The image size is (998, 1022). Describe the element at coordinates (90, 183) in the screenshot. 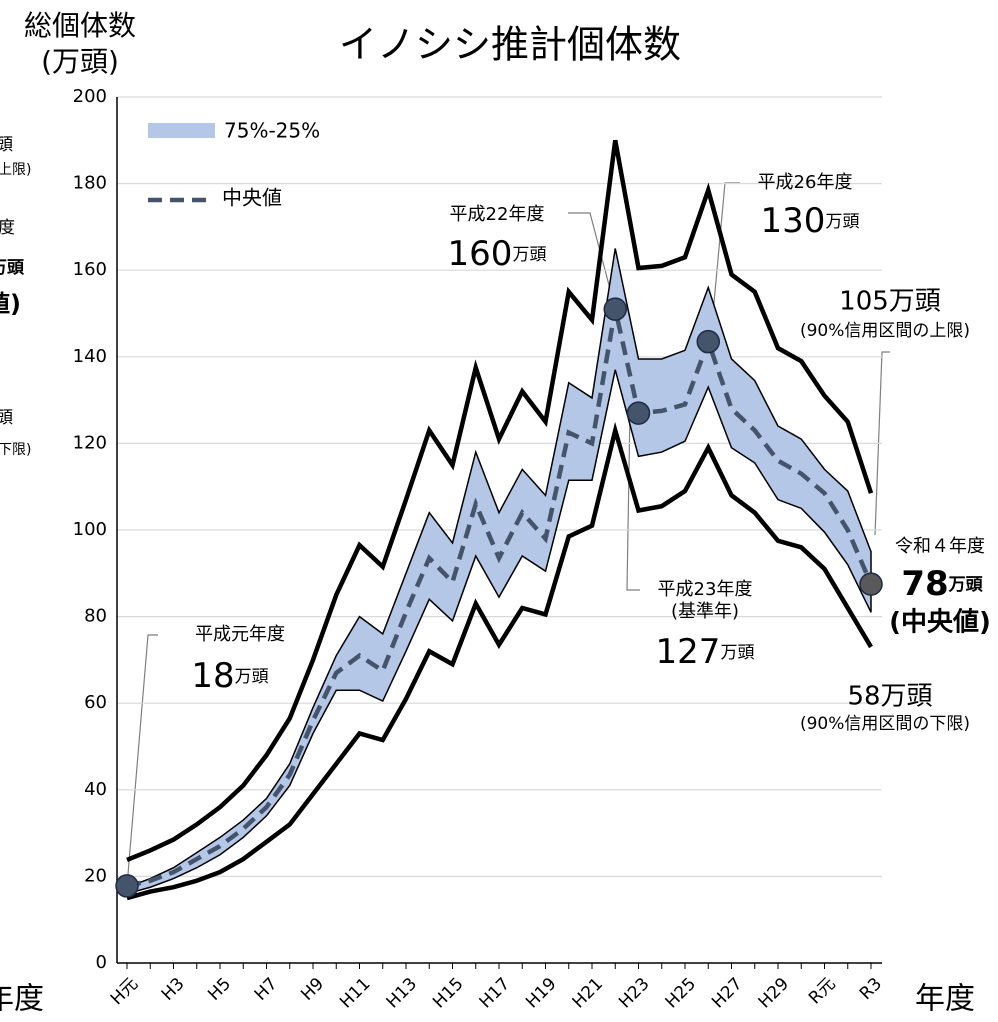

I see `y-tick-label: 180` at that location.